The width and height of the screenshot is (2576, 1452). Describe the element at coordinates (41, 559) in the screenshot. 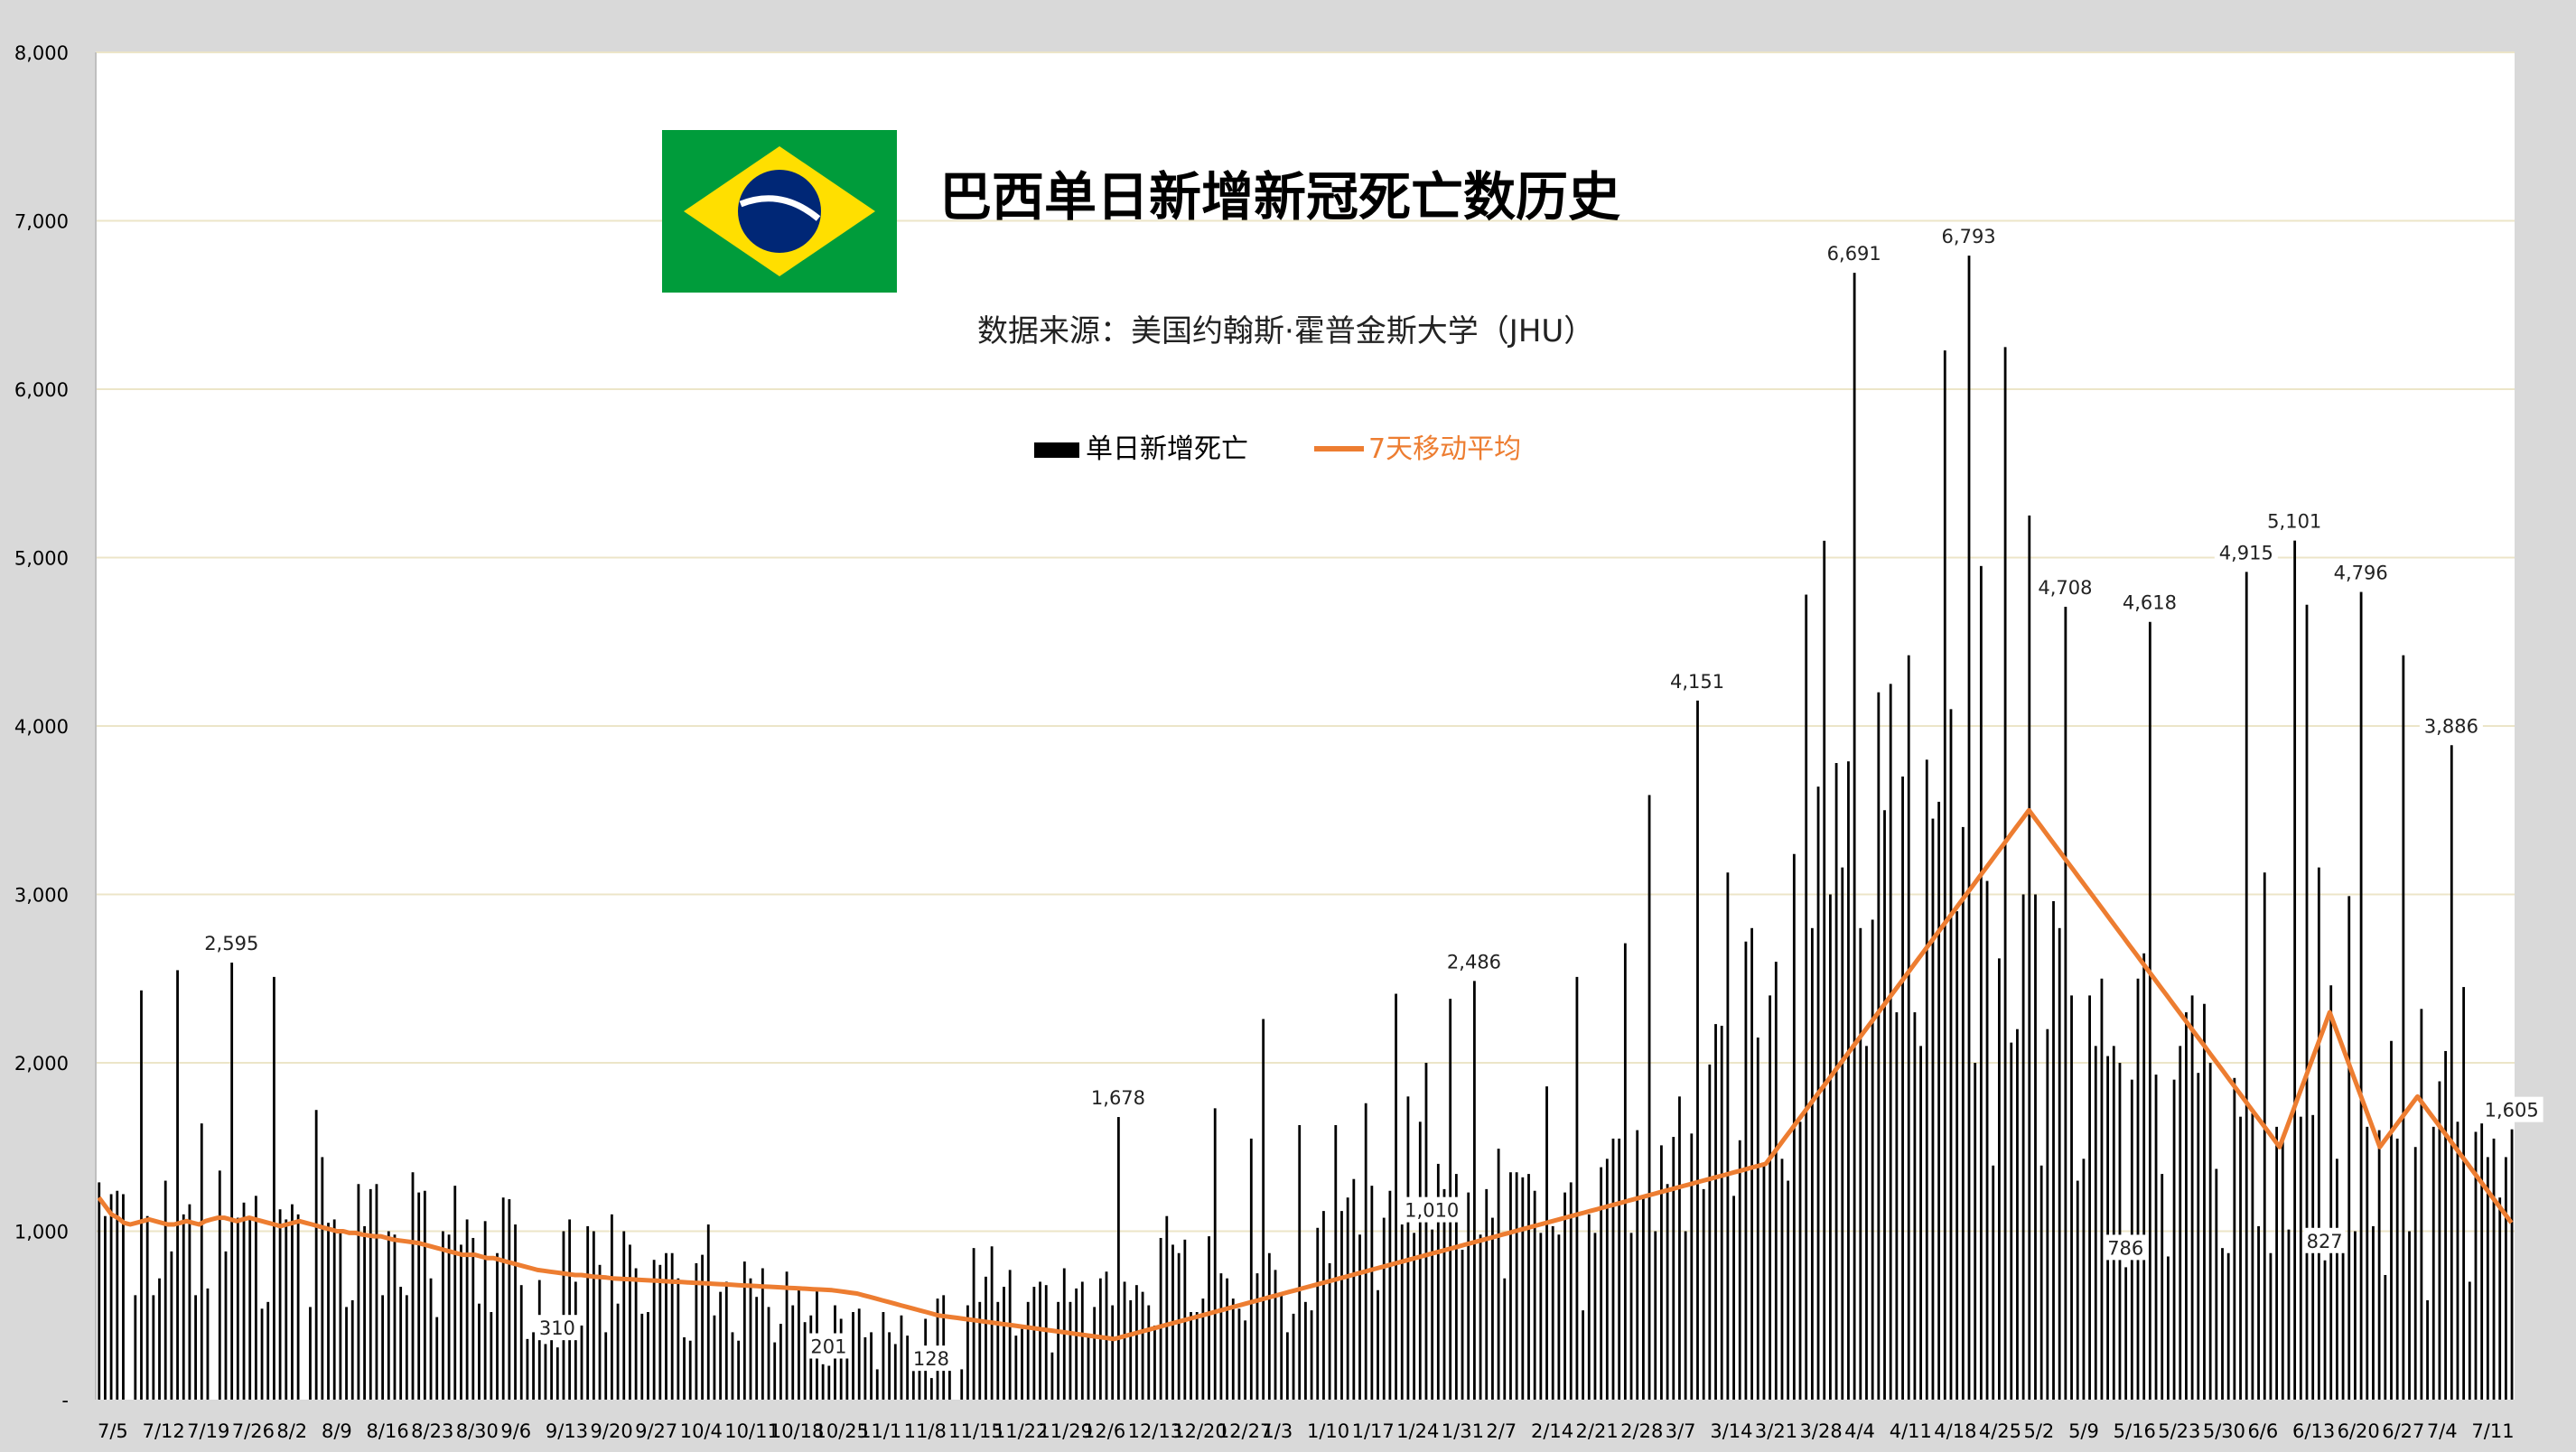

I see `y-tick-label: 5,000` at that location.